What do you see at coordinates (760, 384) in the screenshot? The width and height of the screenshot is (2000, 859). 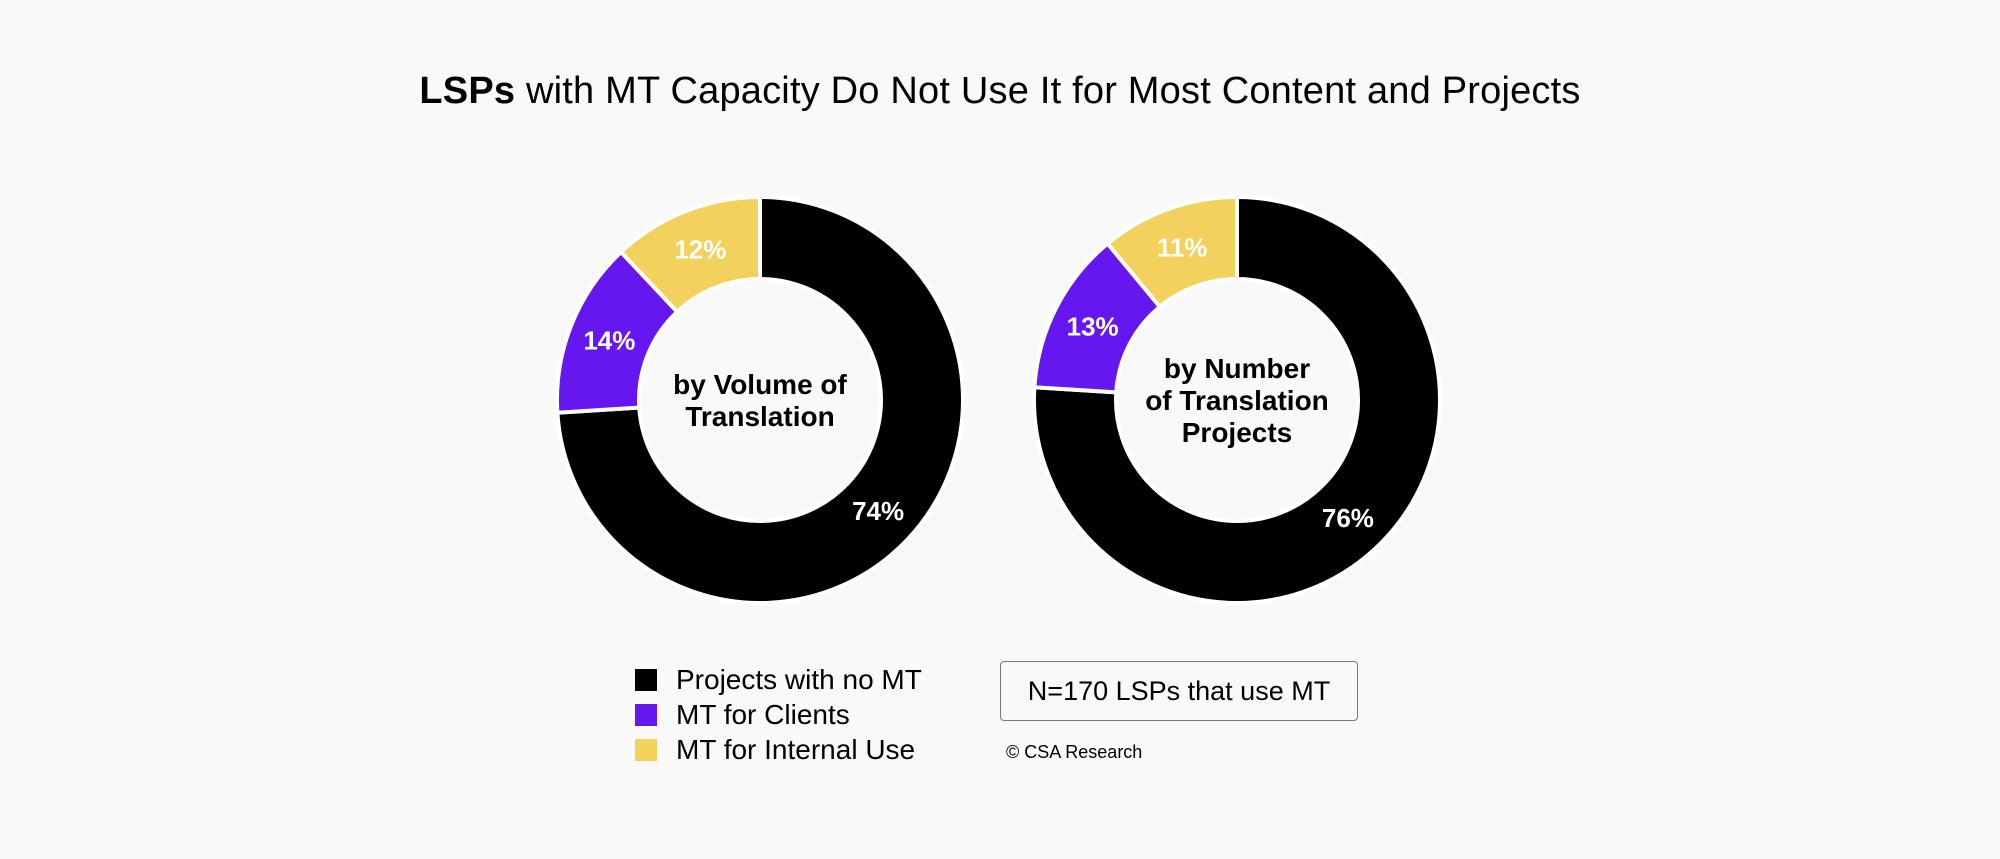 I see `donut-volume-center-label-line: by Volume of` at bounding box center [760, 384].